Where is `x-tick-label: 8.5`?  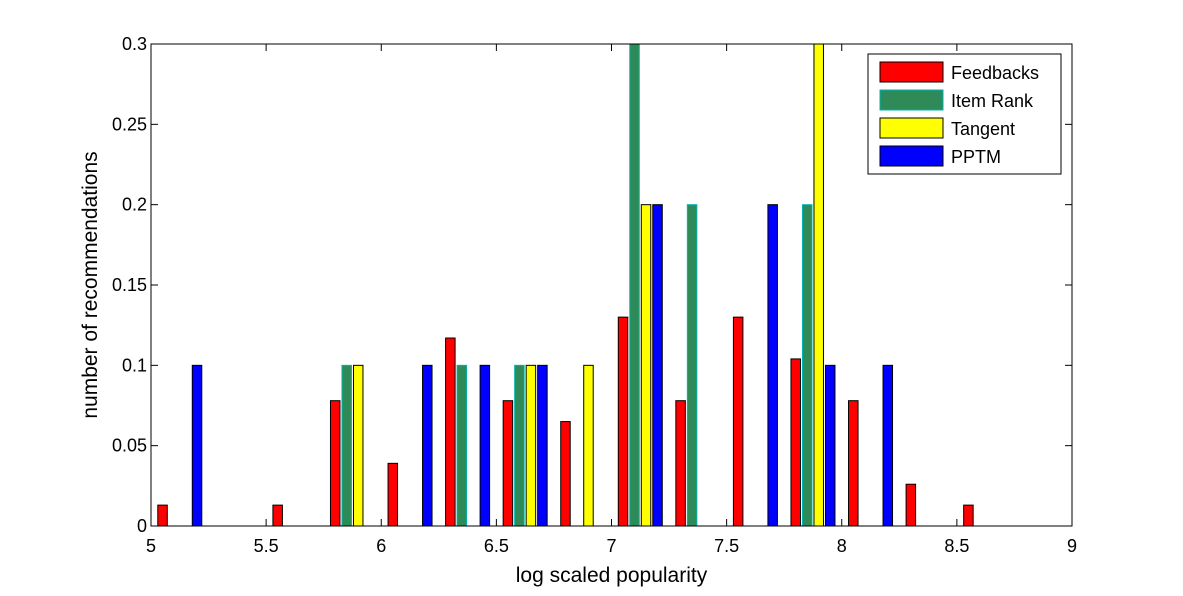 x-tick-label: 8.5 is located at coordinates (956, 546).